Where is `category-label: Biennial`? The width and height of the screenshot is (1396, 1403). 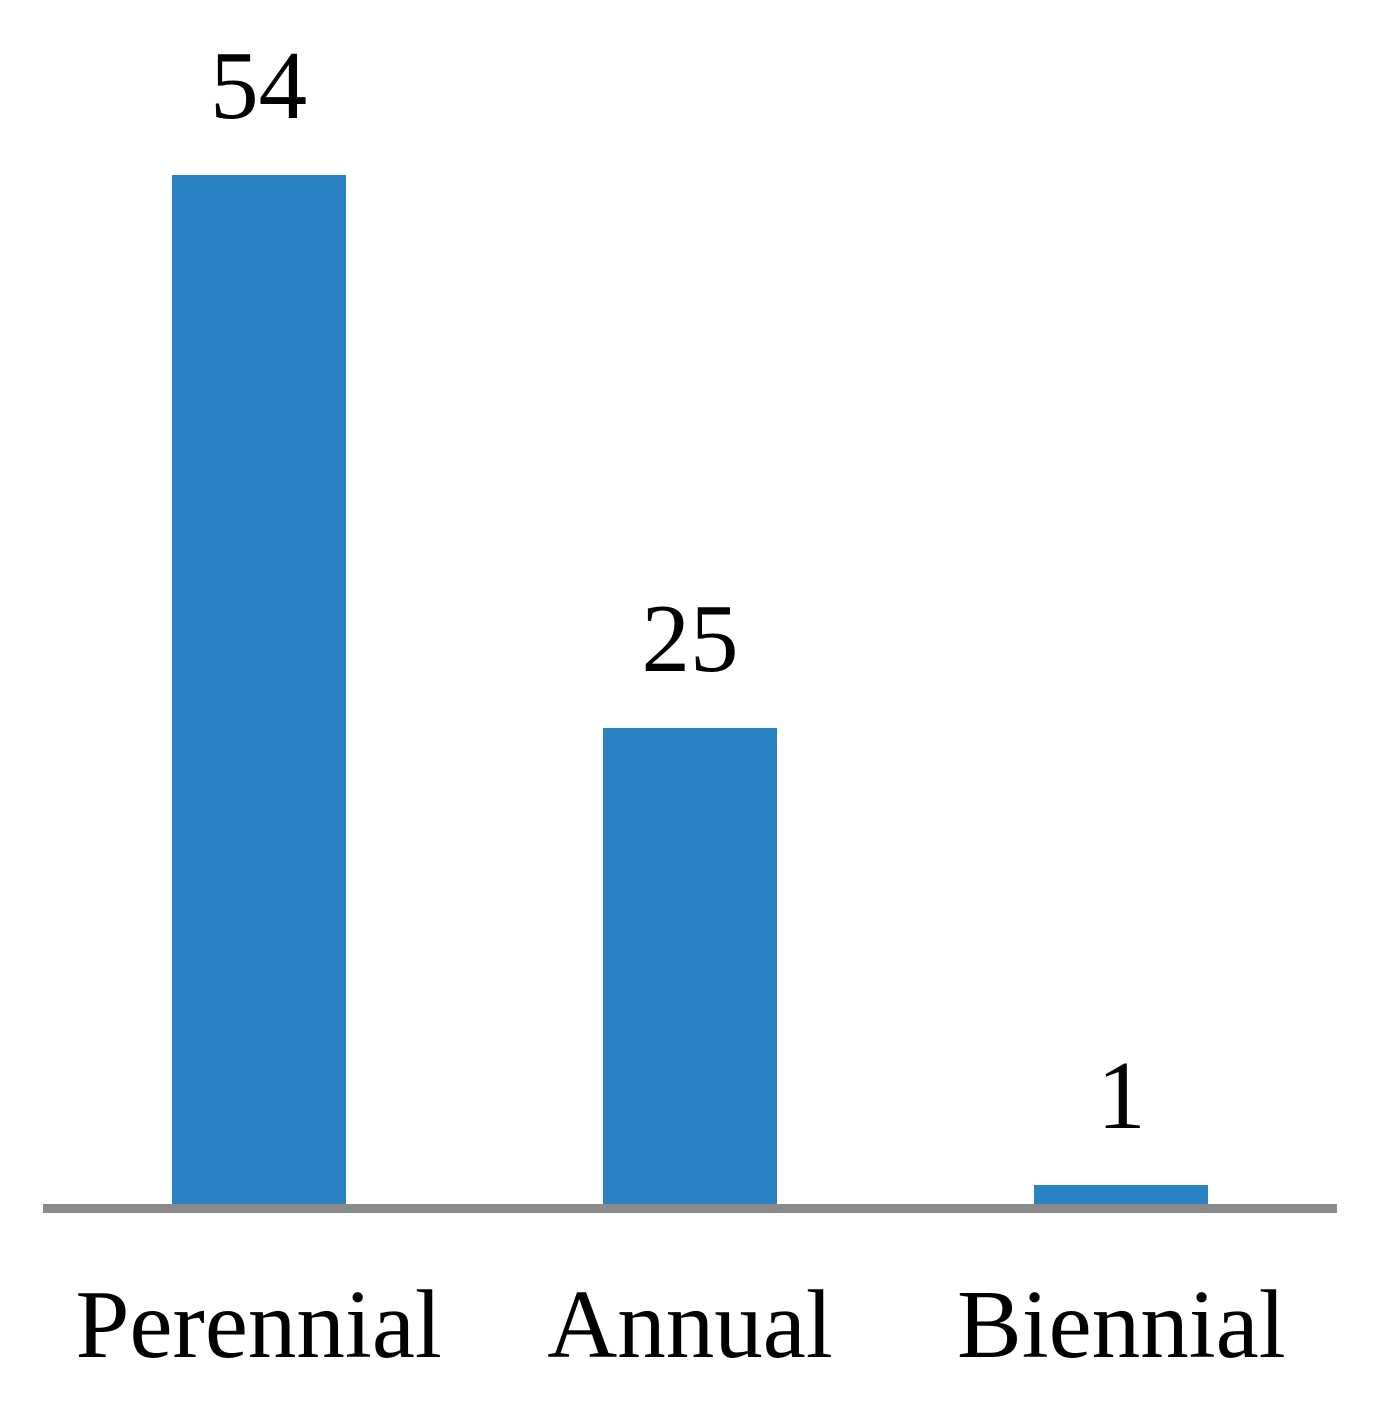 category-label: Biennial is located at coordinates (1121, 1324).